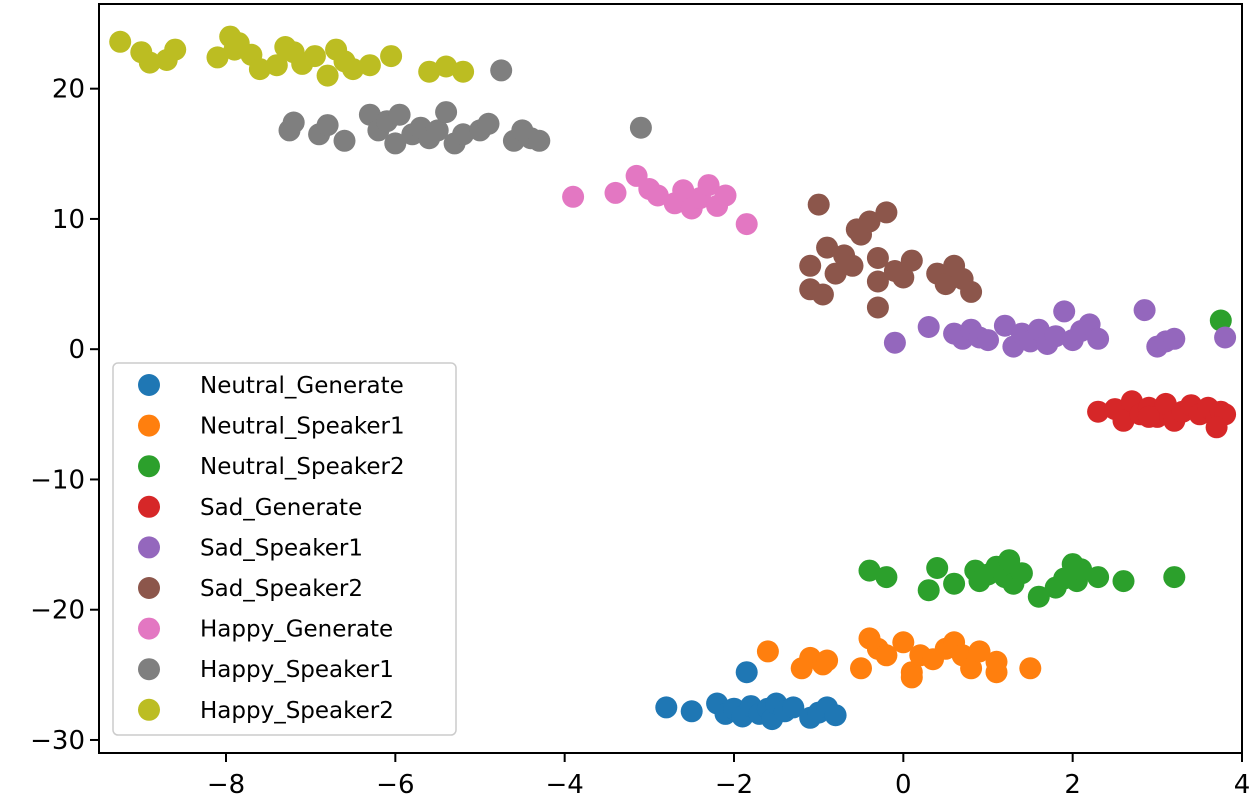  Describe the element at coordinates (465, 107) in the screenshot. I see `series-happy-speaker1` at that location.